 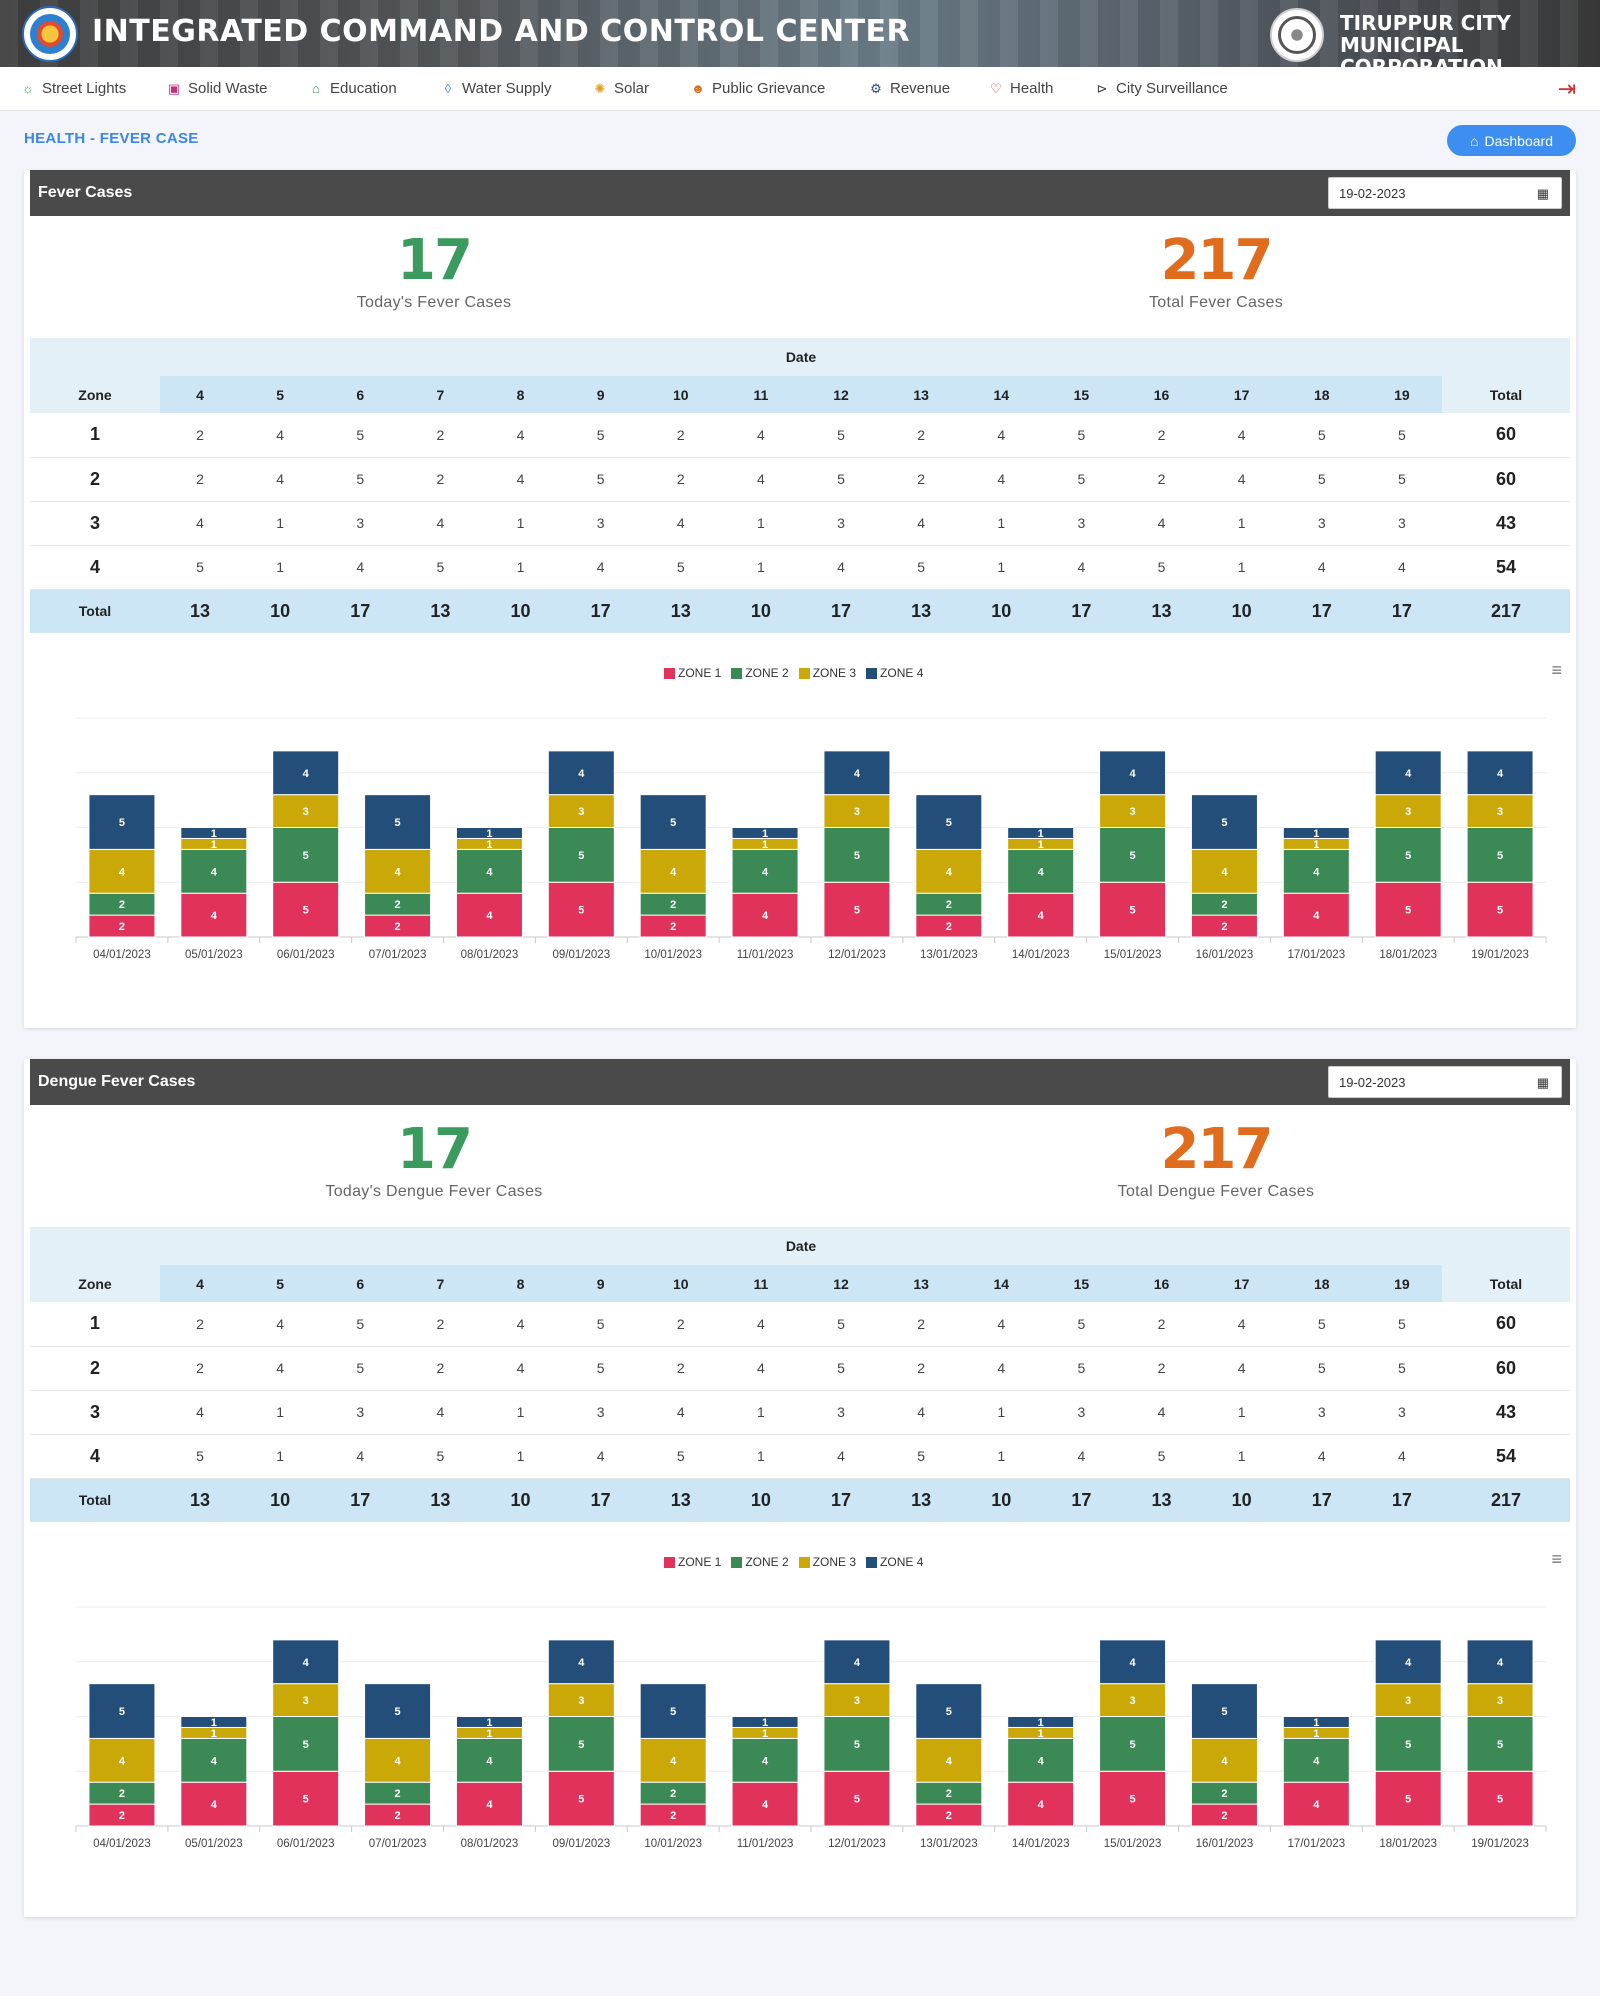 I want to click on nav-item-street-lights: ☼ Street Lights, so click(x=73, y=88).